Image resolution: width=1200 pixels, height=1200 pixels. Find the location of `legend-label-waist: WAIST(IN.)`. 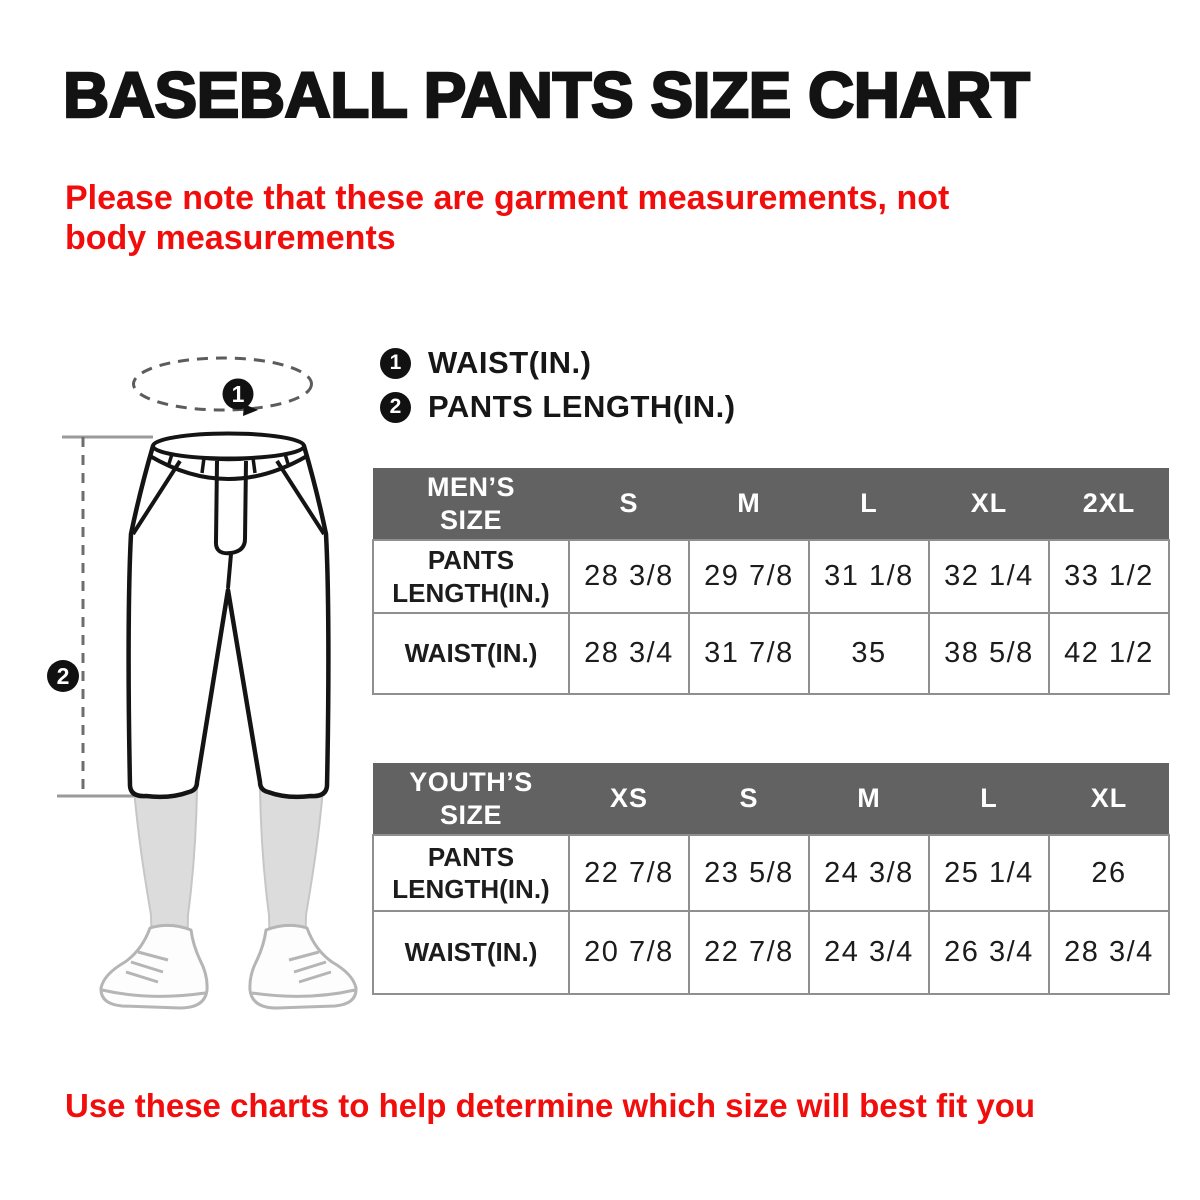

legend-label-waist: WAIST(IN.) is located at coordinates (510, 362).